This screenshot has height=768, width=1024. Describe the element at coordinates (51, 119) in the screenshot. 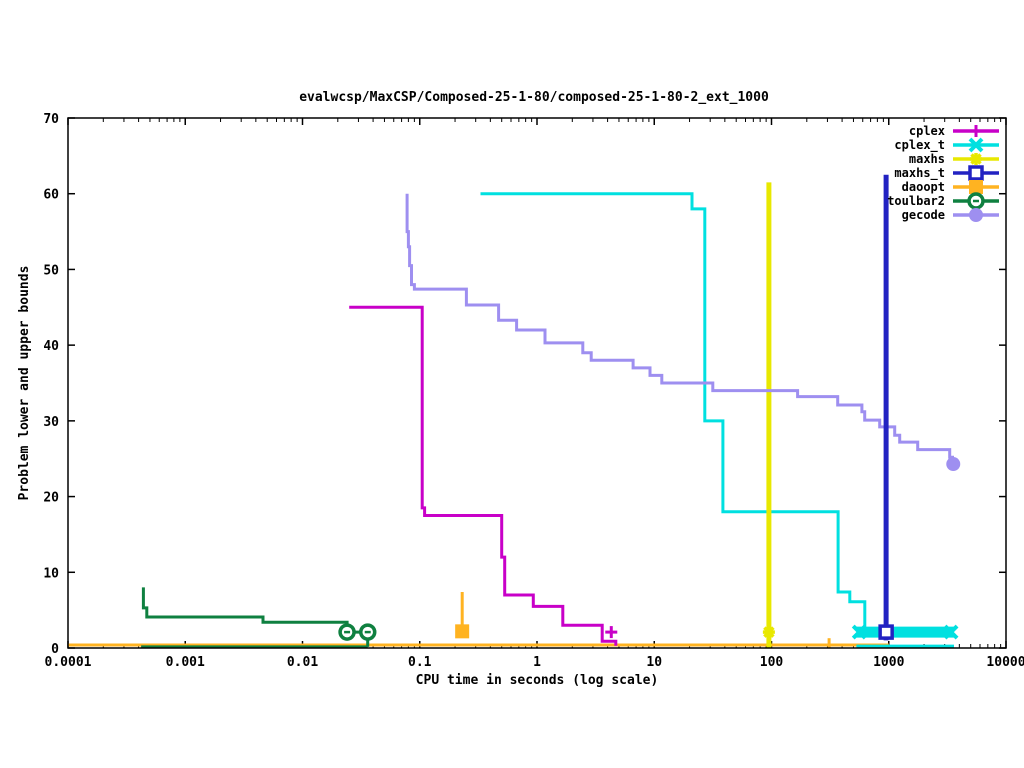

I see `y-tick-label: 70` at that location.